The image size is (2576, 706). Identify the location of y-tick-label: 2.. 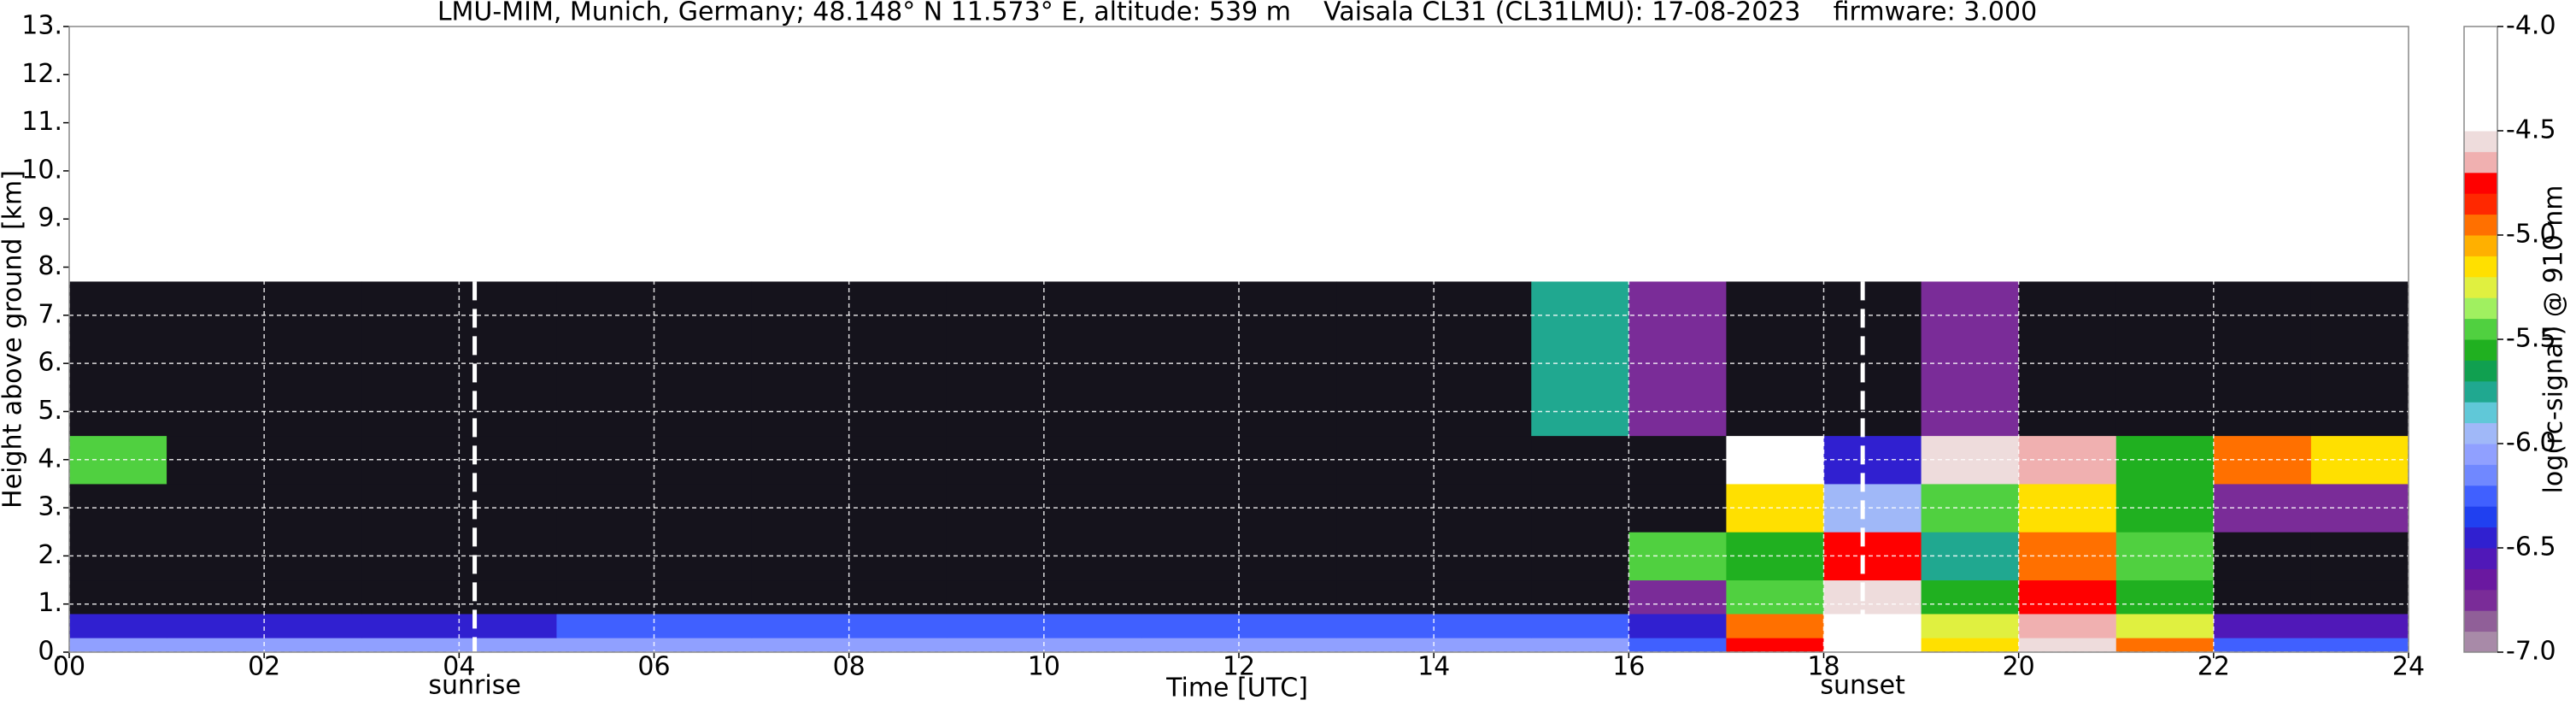
(50, 555).